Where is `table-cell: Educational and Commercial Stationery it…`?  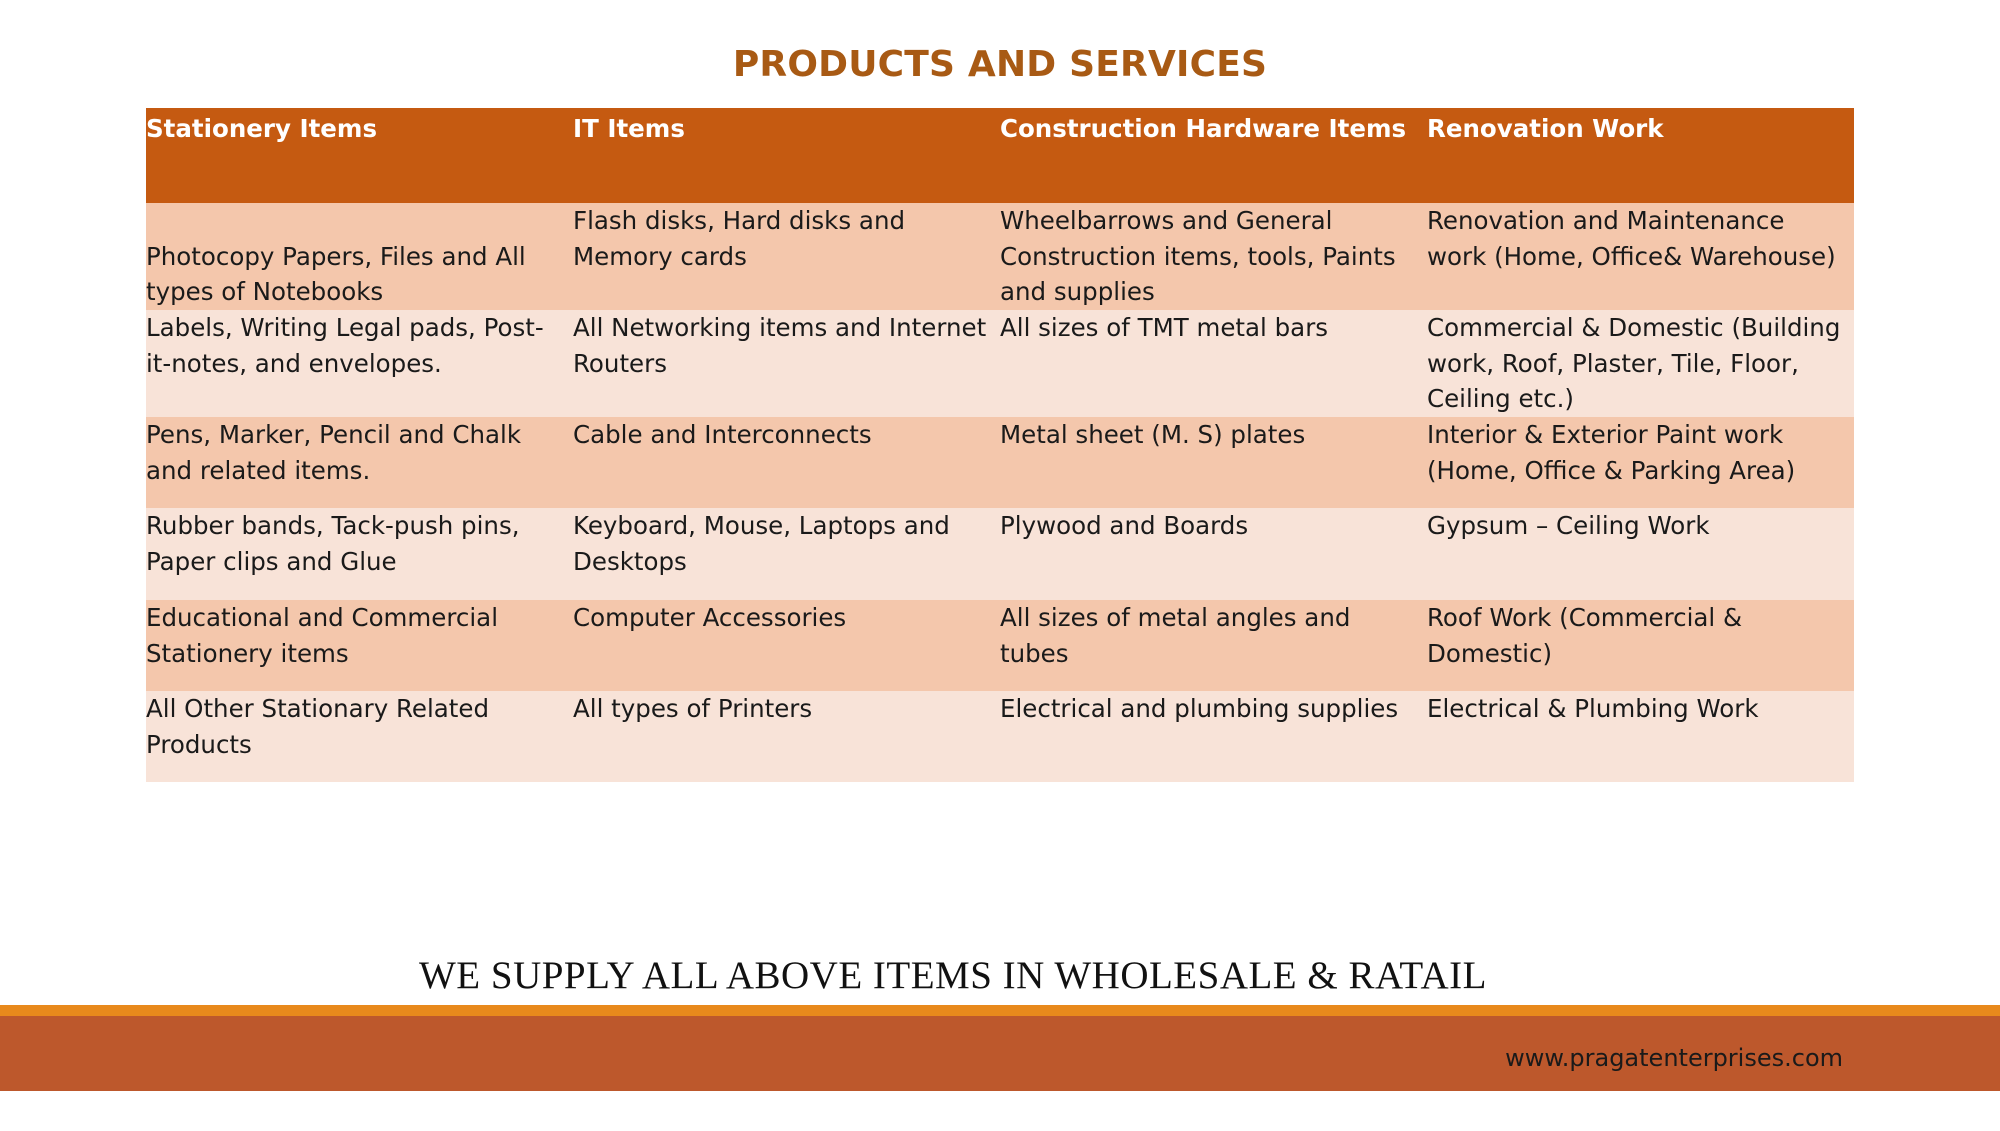 table-cell: Educational and Commercial Stationery it… is located at coordinates (359, 645).